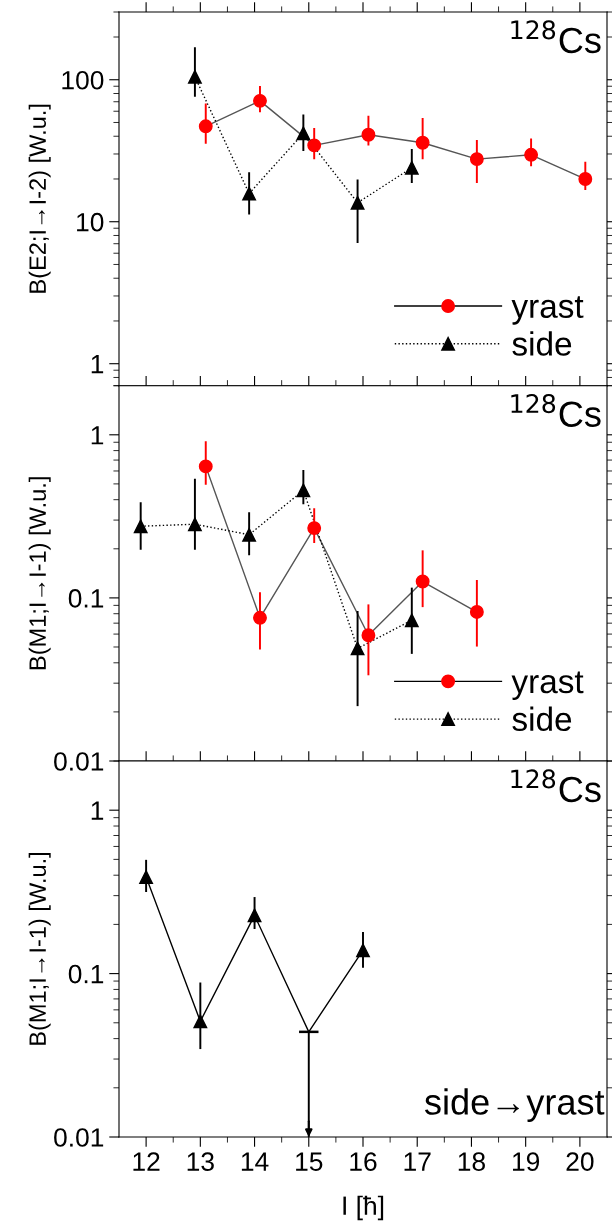  What do you see at coordinates (526, 1161) in the screenshot?
I see `x-tick-label: 19` at bounding box center [526, 1161].